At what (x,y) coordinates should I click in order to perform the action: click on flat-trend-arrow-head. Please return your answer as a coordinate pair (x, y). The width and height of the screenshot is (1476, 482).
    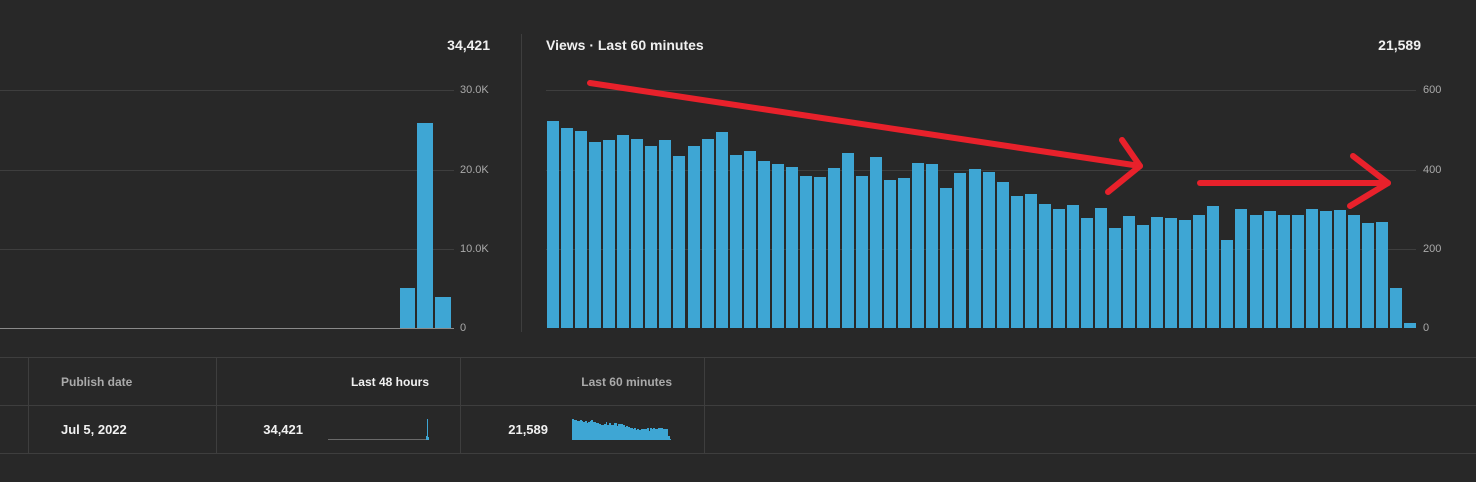
    Looking at the image, I should click on (1369, 181).